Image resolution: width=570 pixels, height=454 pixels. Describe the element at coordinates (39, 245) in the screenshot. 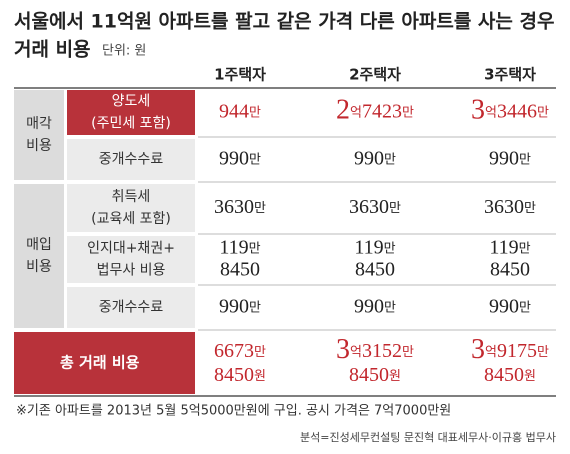

I see `group-label: 매입` at that location.